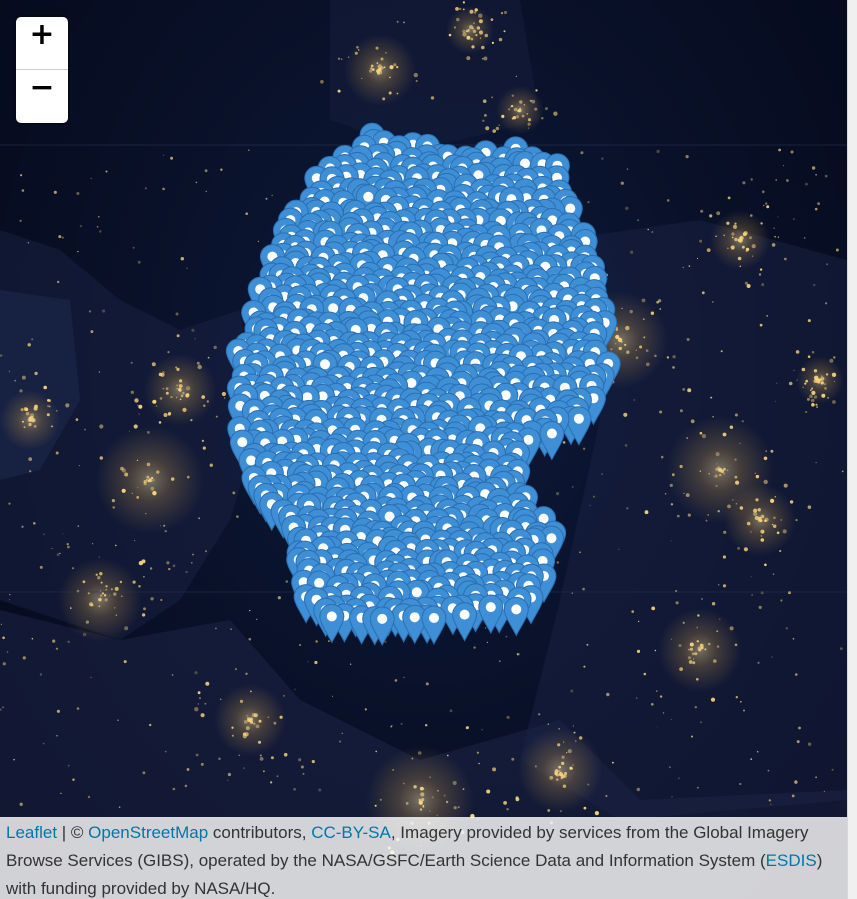 The image size is (857, 899). I want to click on osm-link: OpenStreetMap, so click(148, 832).